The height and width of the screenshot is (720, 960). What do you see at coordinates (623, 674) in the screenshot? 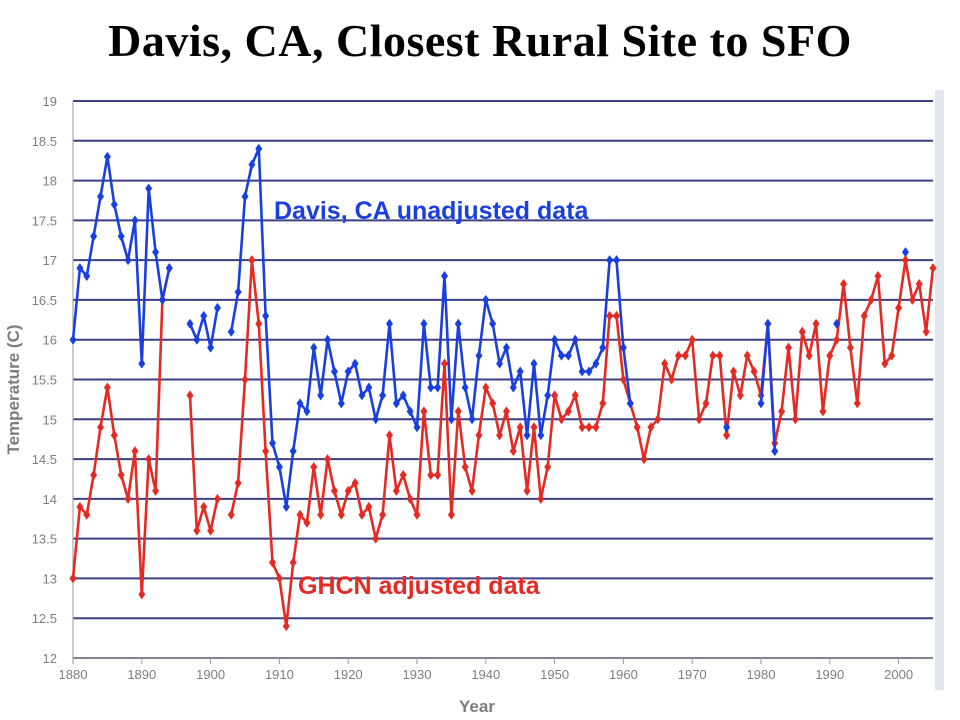
I see `x-tick-label: 1960` at bounding box center [623, 674].